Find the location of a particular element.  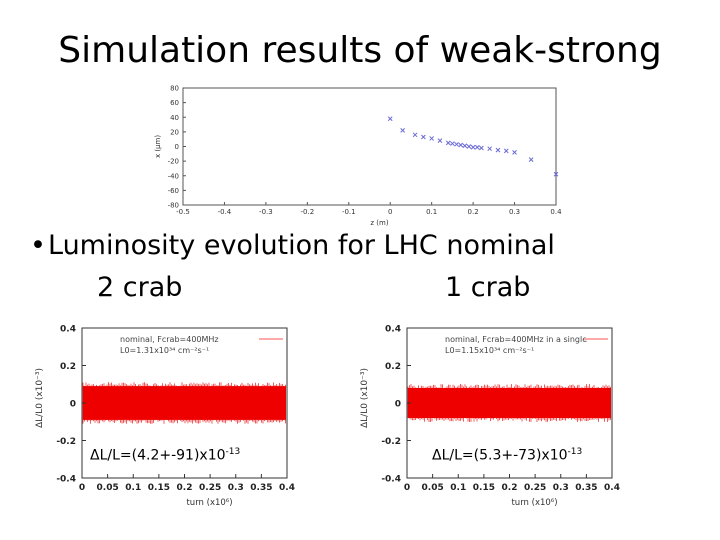

y-tick-label: 60 is located at coordinates (174, 103).